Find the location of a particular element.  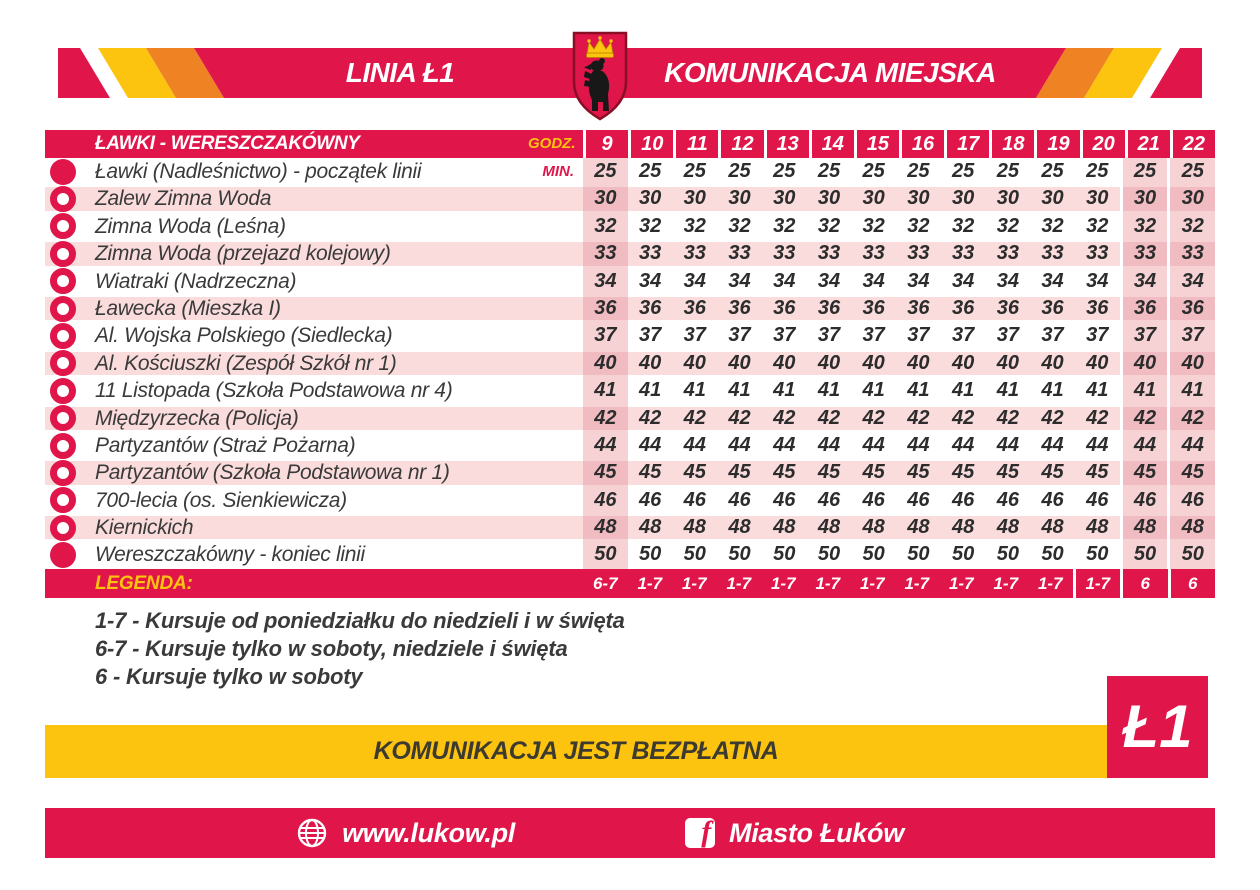

bear-icon is located at coordinates (597, 84).